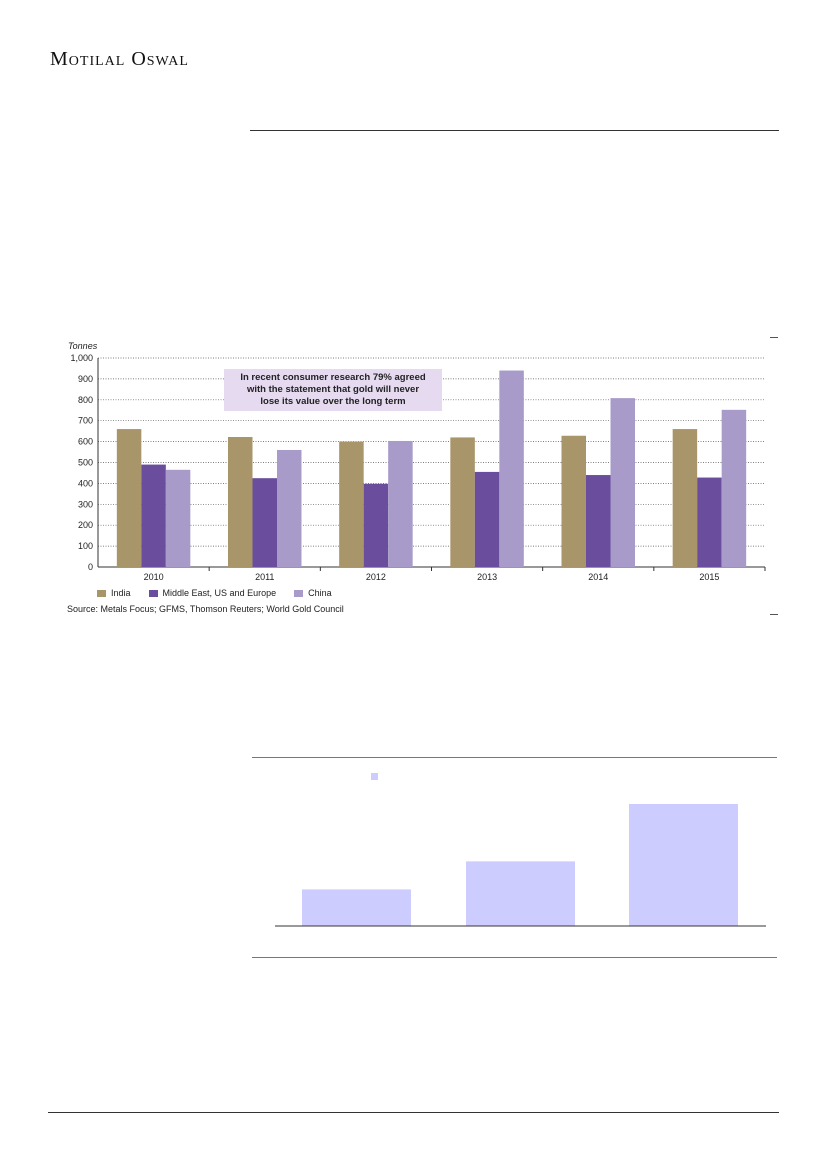 The image size is (827, 1169). Describe the element at coordinates (709, 577) in the screenshot. I see `x-tick-label: 2015` at that location.